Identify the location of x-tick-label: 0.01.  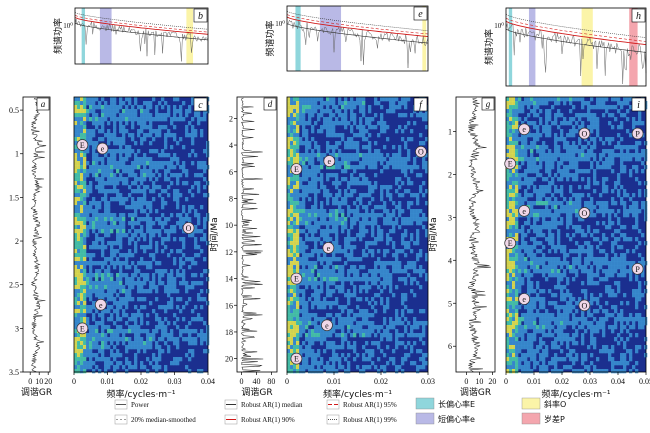
(334, 381).